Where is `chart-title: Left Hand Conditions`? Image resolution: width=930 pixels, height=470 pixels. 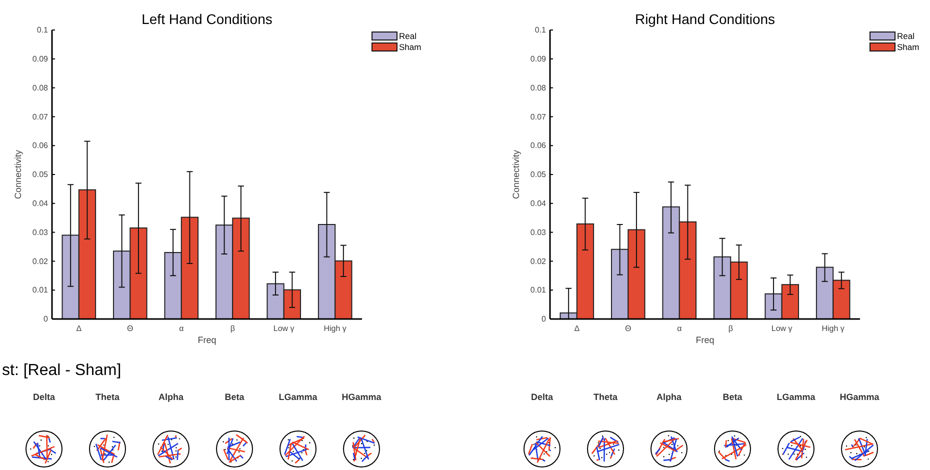
chart-title: Left Hand Conditions is located at coordinates (207, 19).